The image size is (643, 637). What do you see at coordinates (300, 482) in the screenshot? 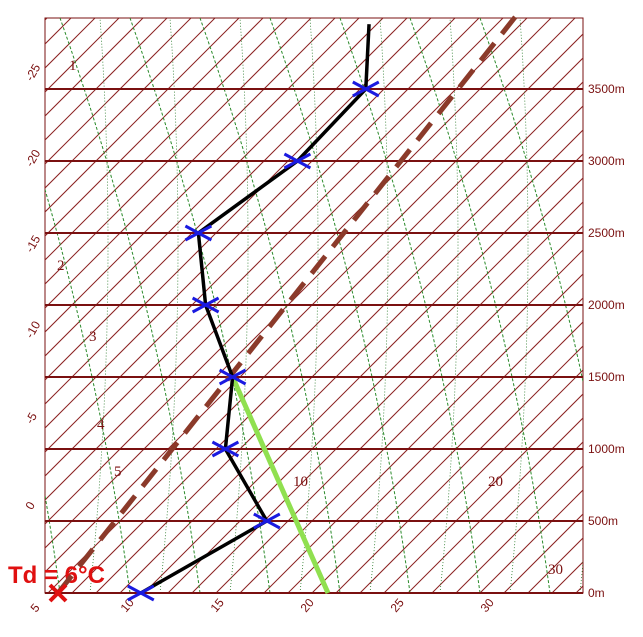
I see `region-label: 10` at bounding box center [300, 482].